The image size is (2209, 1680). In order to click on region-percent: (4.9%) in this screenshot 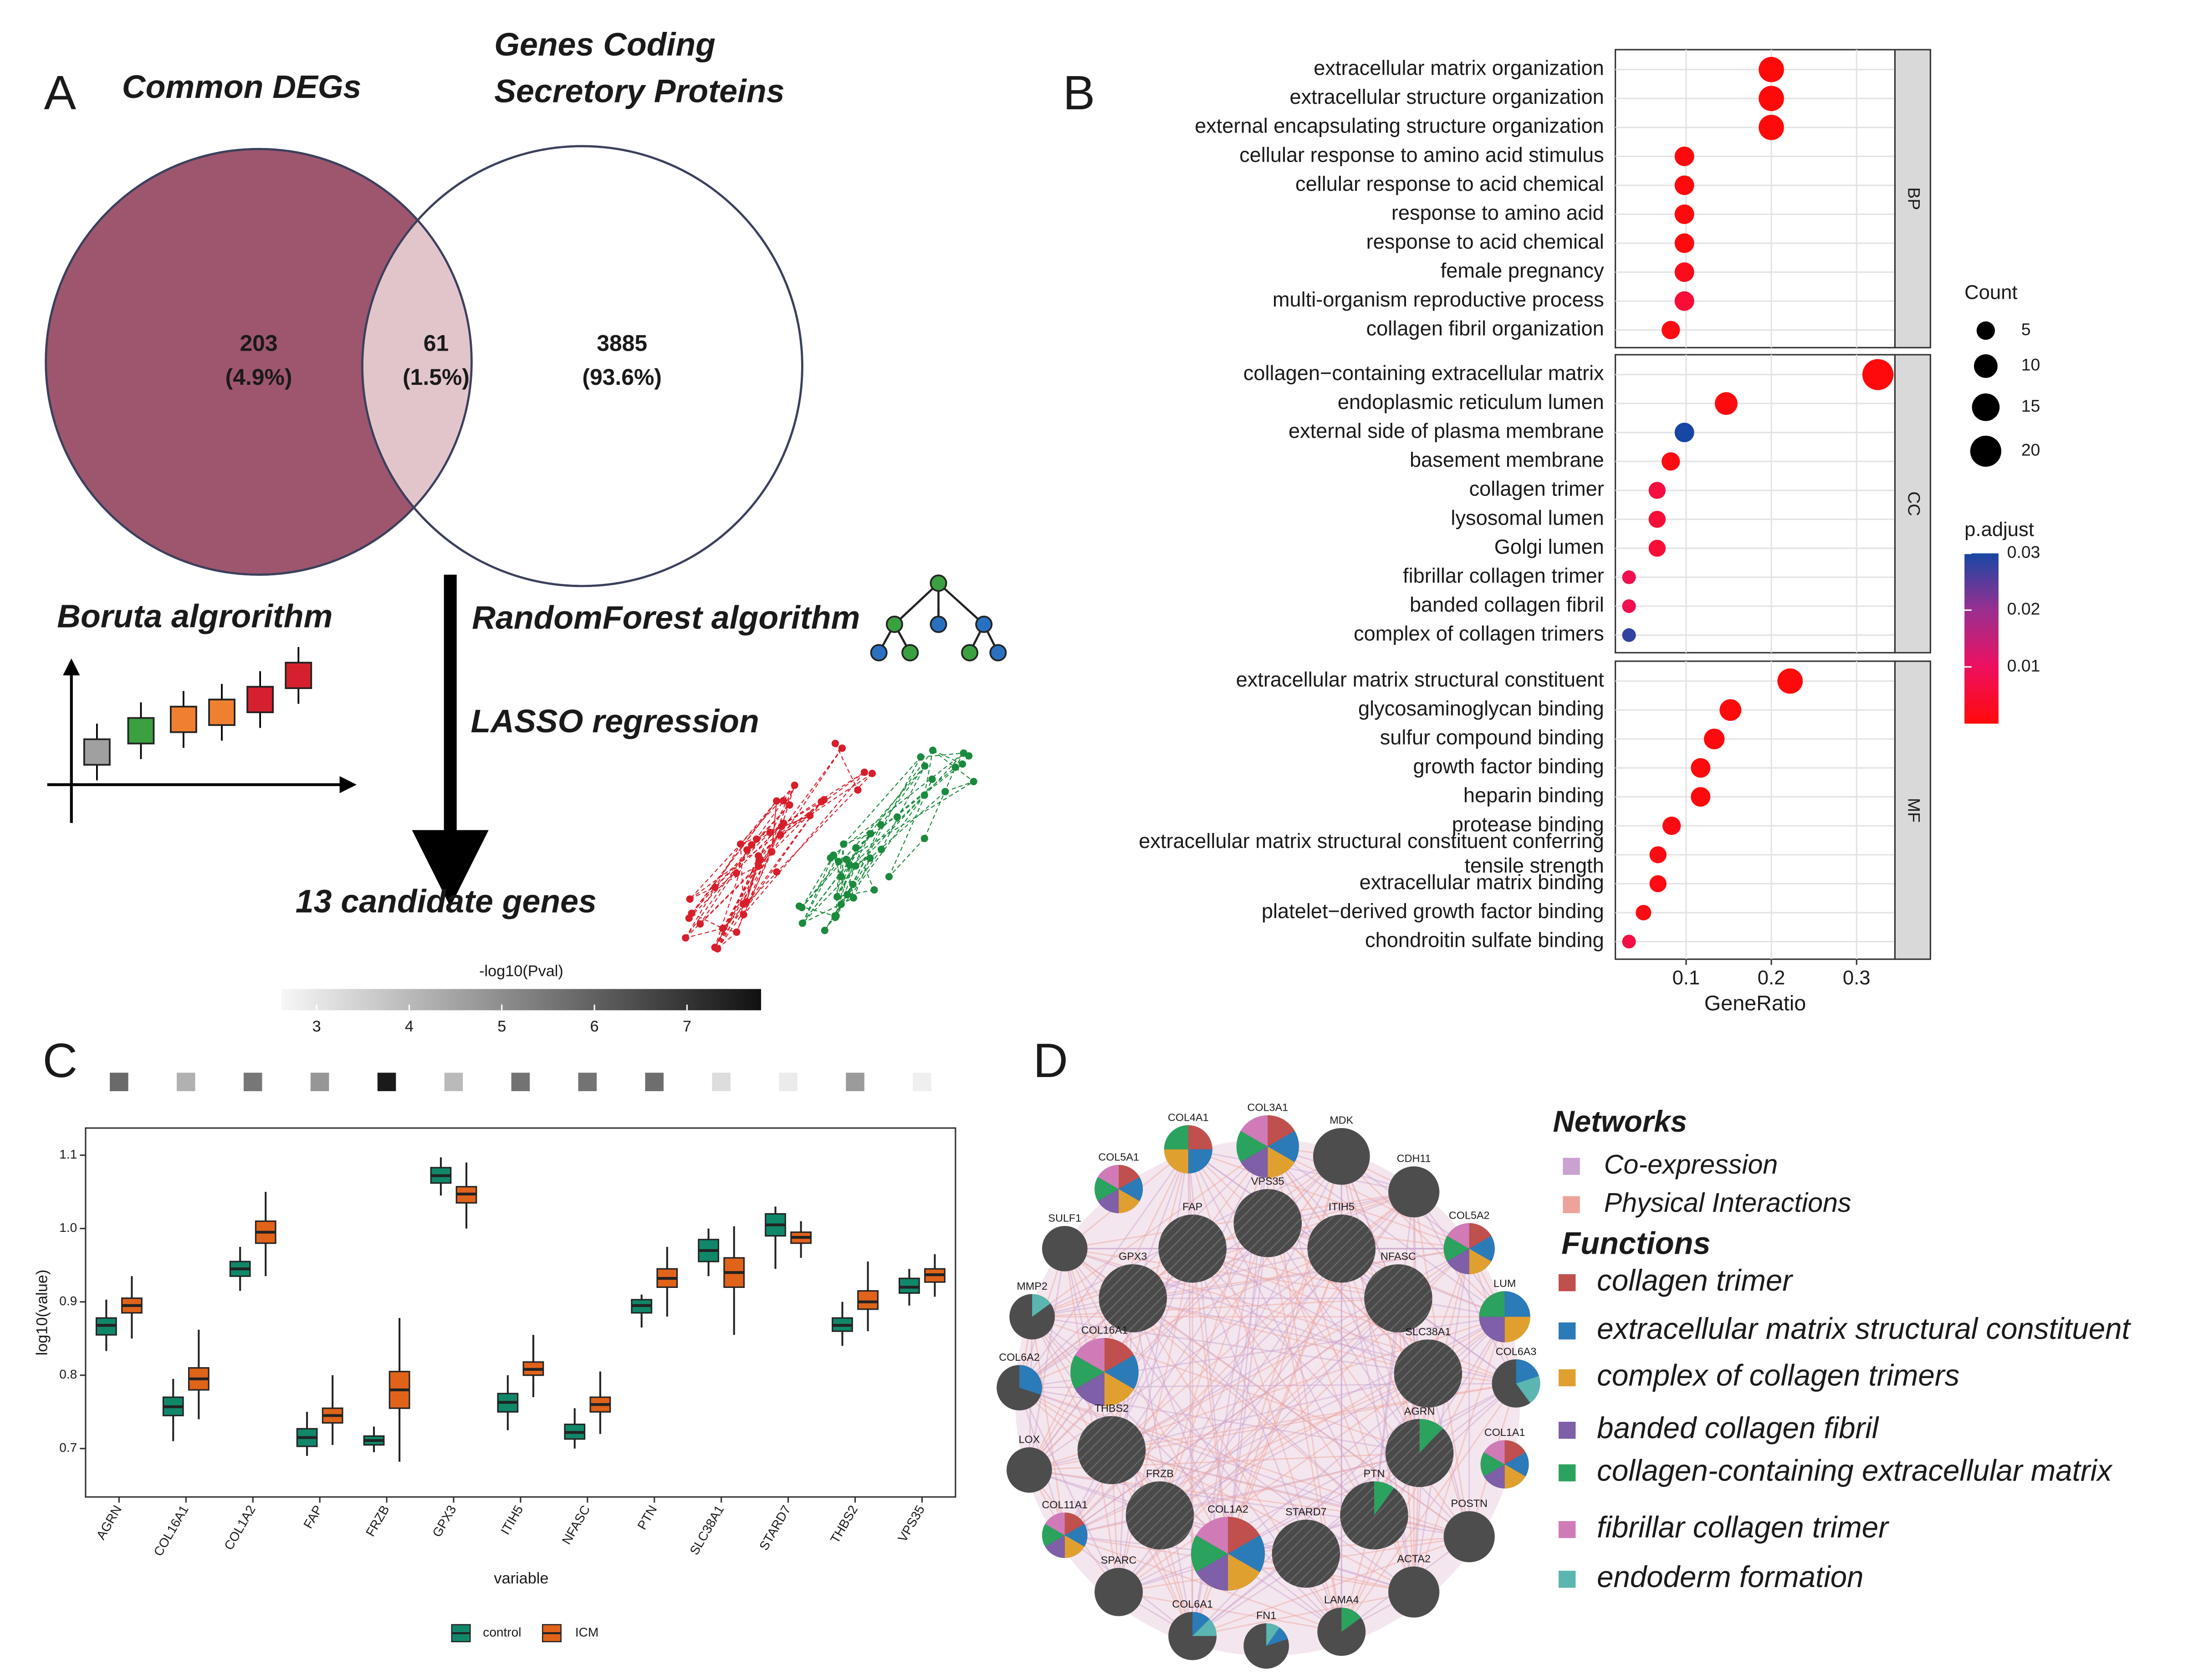, I will do `click(258, 377)`.